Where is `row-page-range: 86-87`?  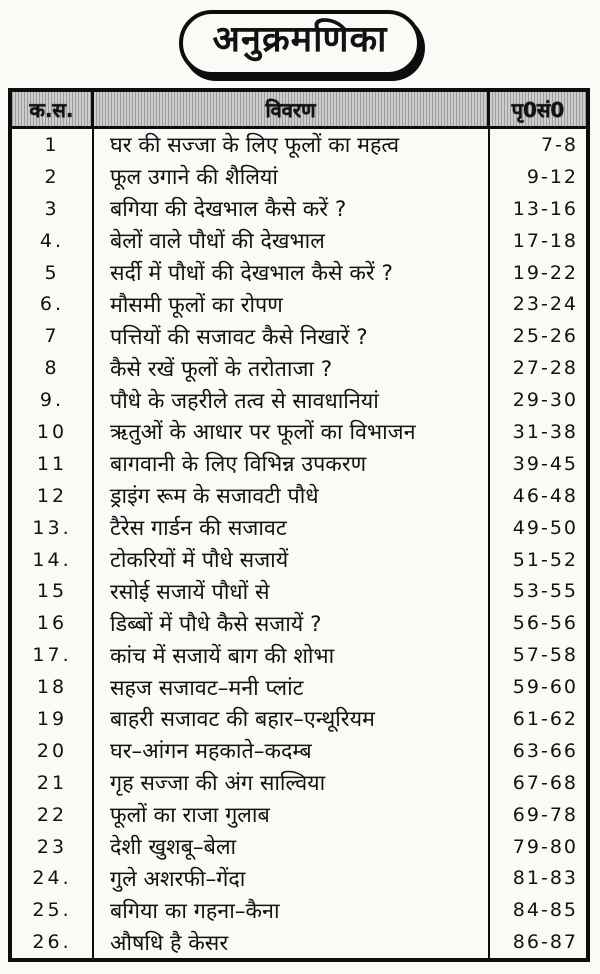 row-page-range: 86-87 is located at coordinates (545, 942).